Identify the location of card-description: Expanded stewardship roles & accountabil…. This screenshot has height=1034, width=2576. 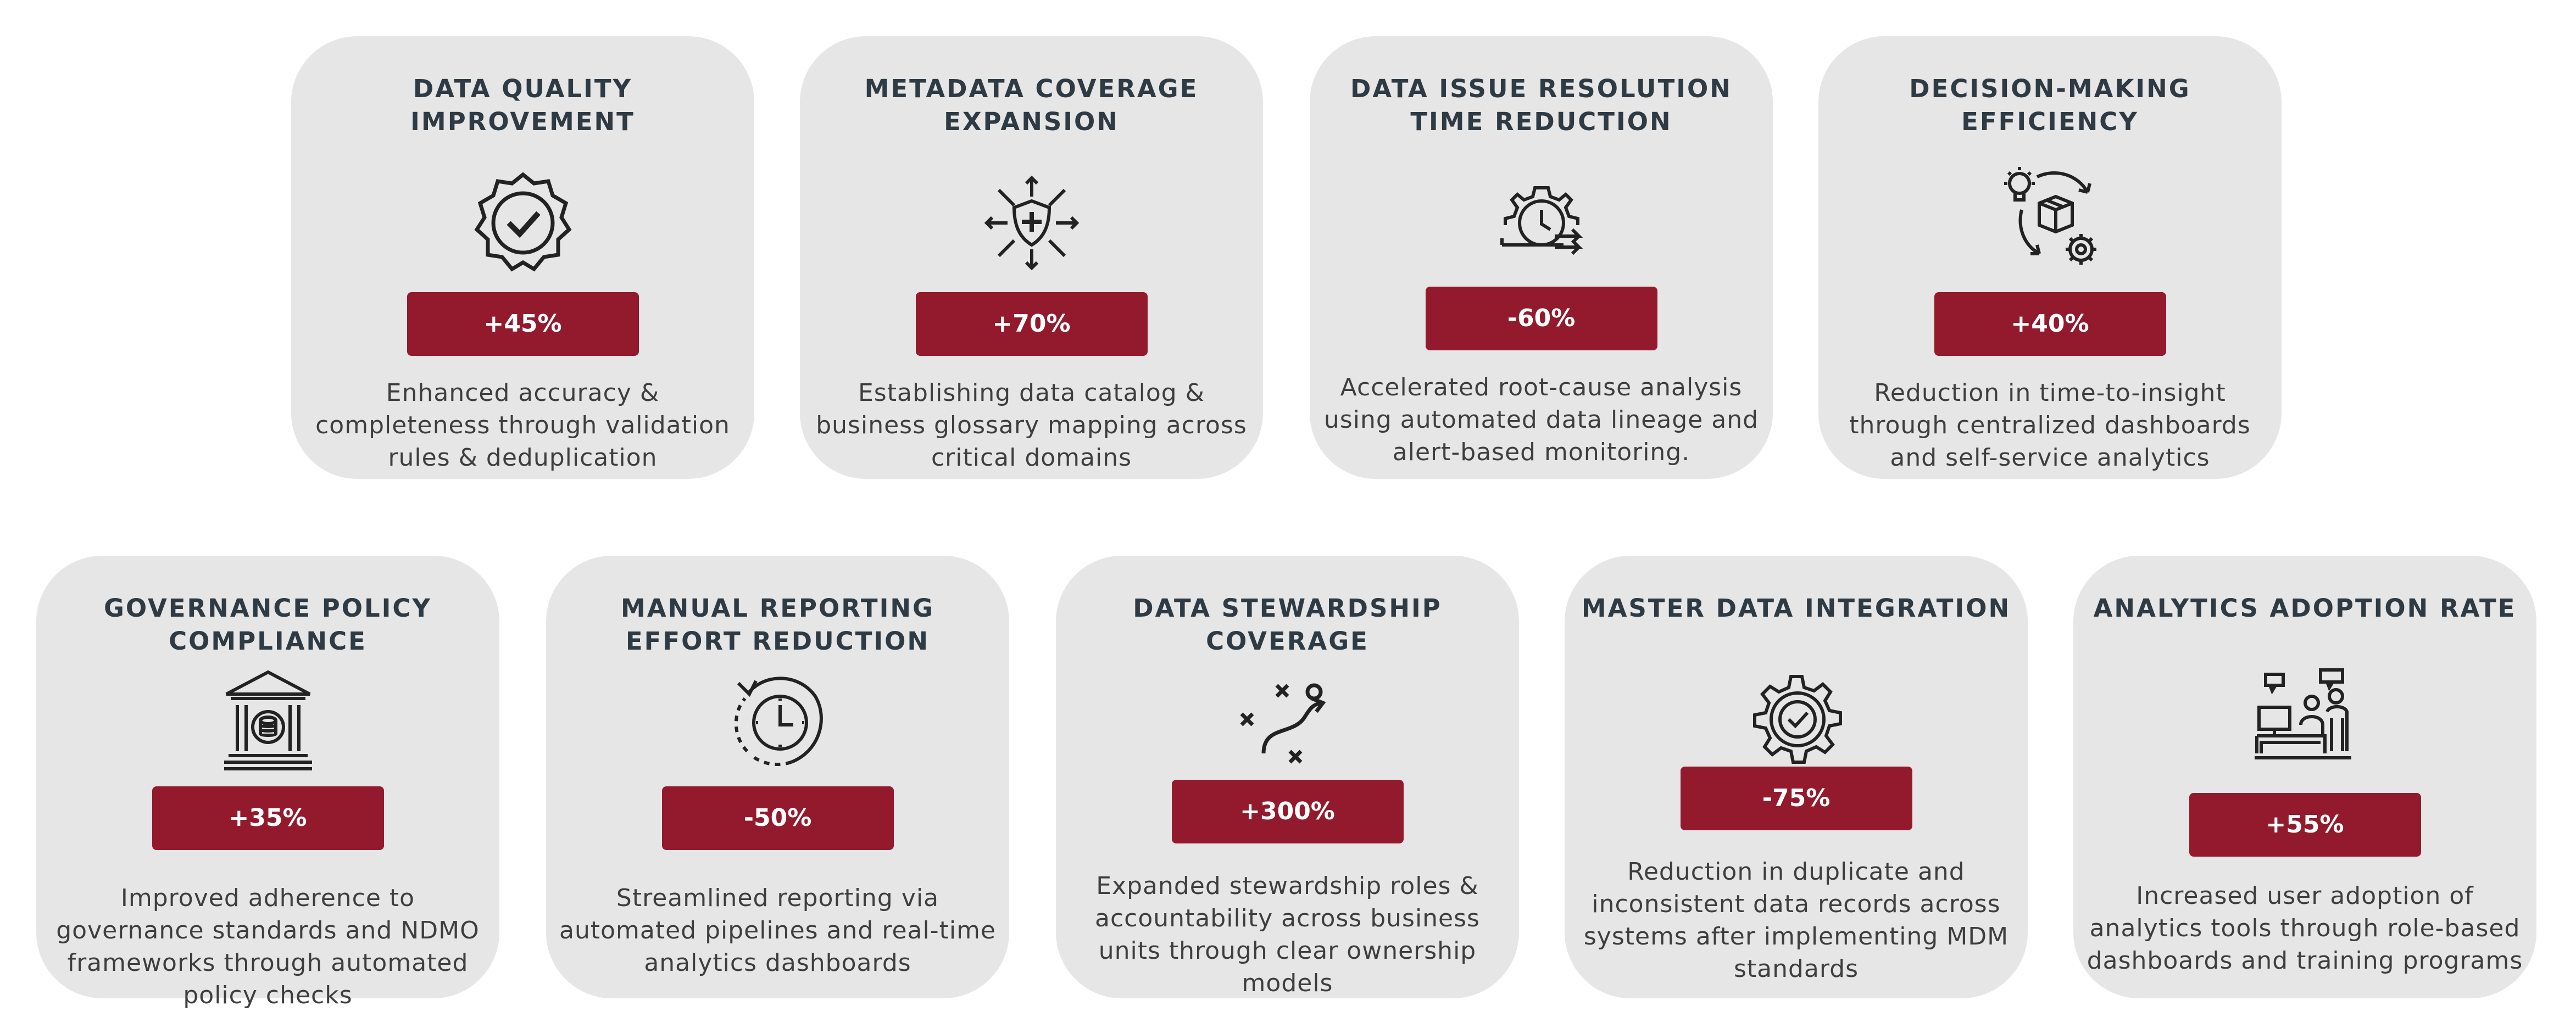
(1287, 934).